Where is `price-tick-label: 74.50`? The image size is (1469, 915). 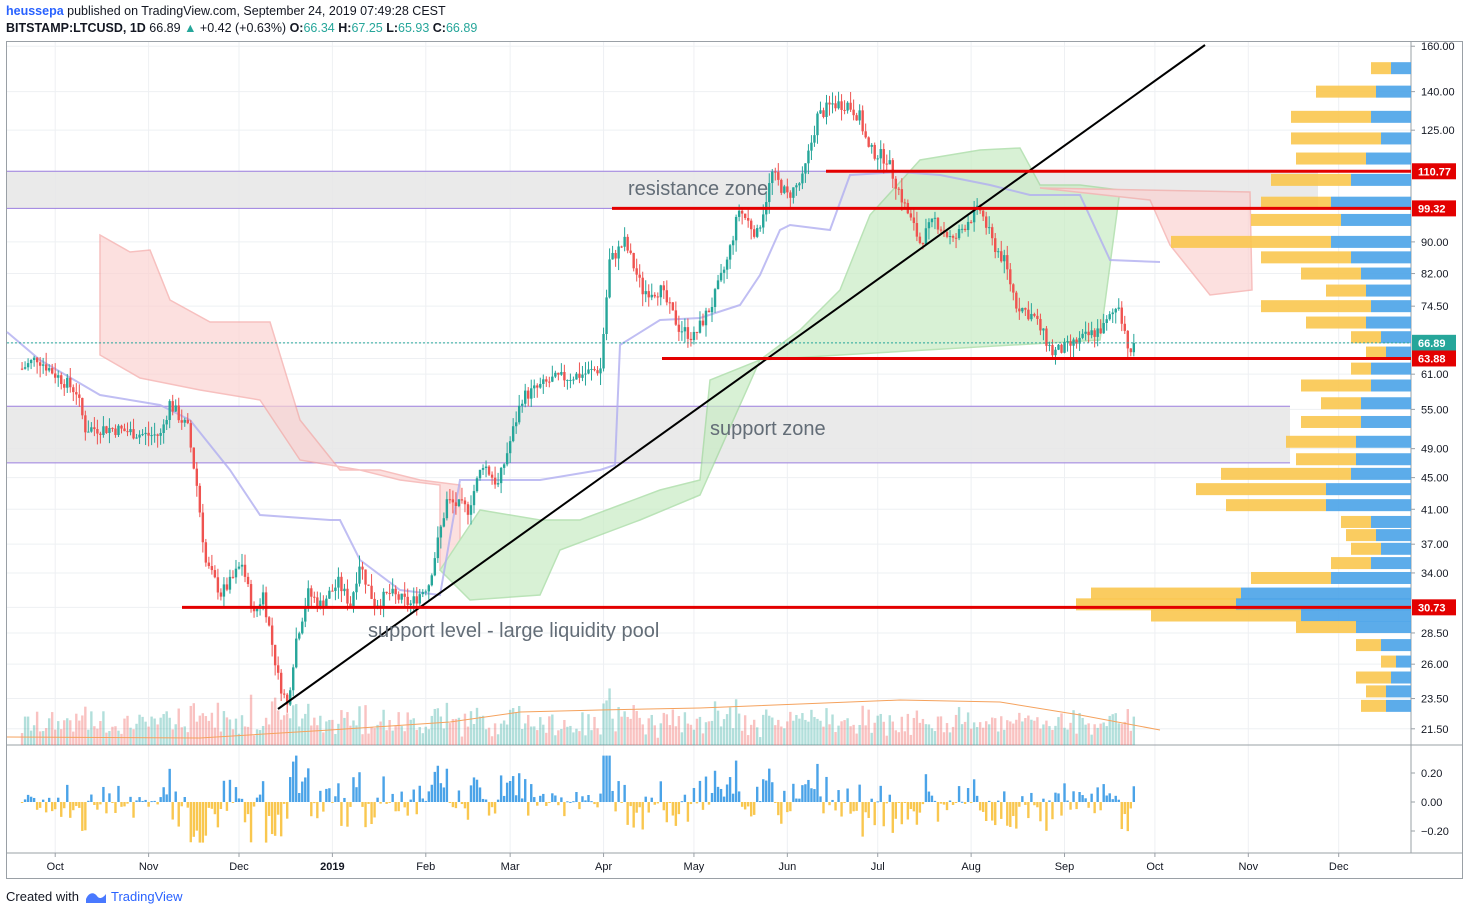 price-tick-label: 74.50 is located at coordinates (1435, 307).